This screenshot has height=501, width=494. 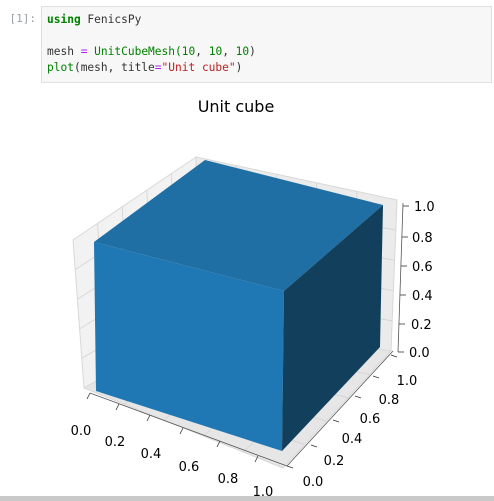 I want to click on y-tick-label: 0.4, so click(x=352, y=439).